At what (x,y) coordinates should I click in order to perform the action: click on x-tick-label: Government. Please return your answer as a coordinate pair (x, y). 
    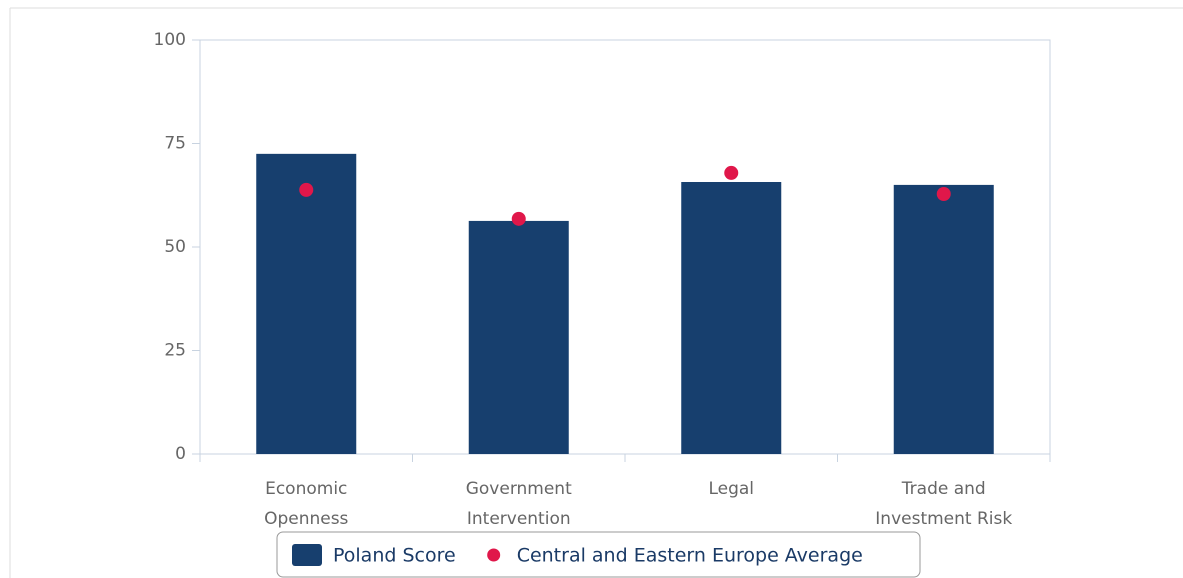
    Looking at the image, I should click on (519, 489).